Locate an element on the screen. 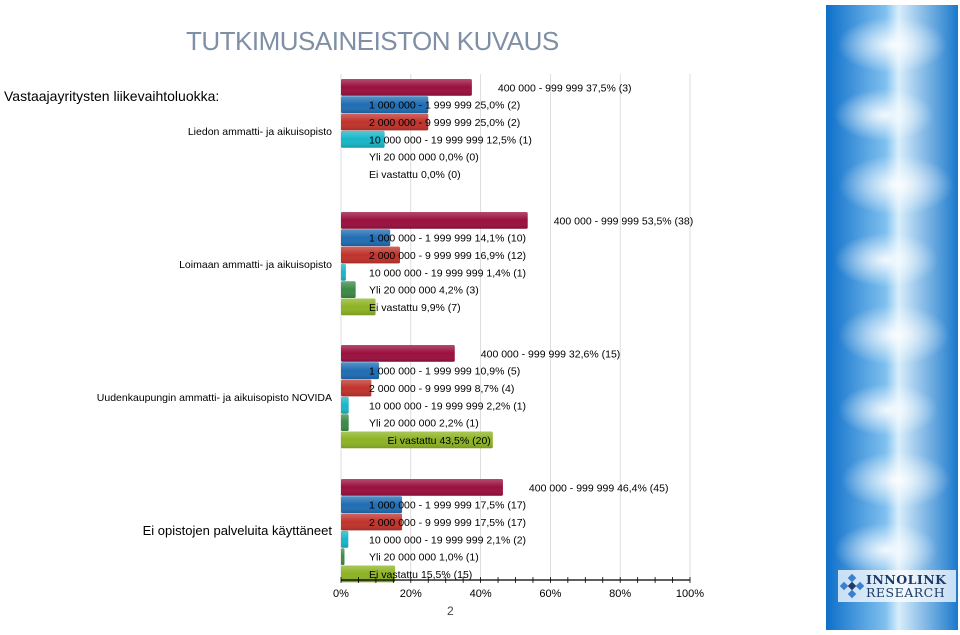  bar-label: 1 000 000 - 1 999 999 14,1% (10) is located at coordinates (447, 239).